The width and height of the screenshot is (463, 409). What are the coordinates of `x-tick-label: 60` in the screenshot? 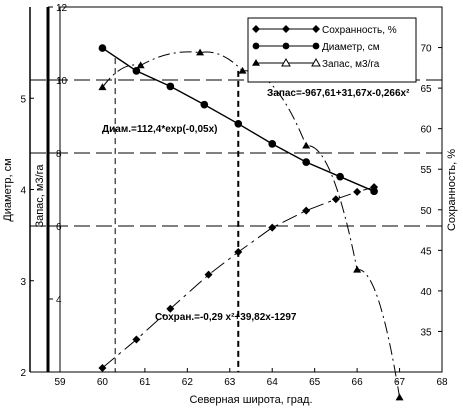 It's located at (103, 382).